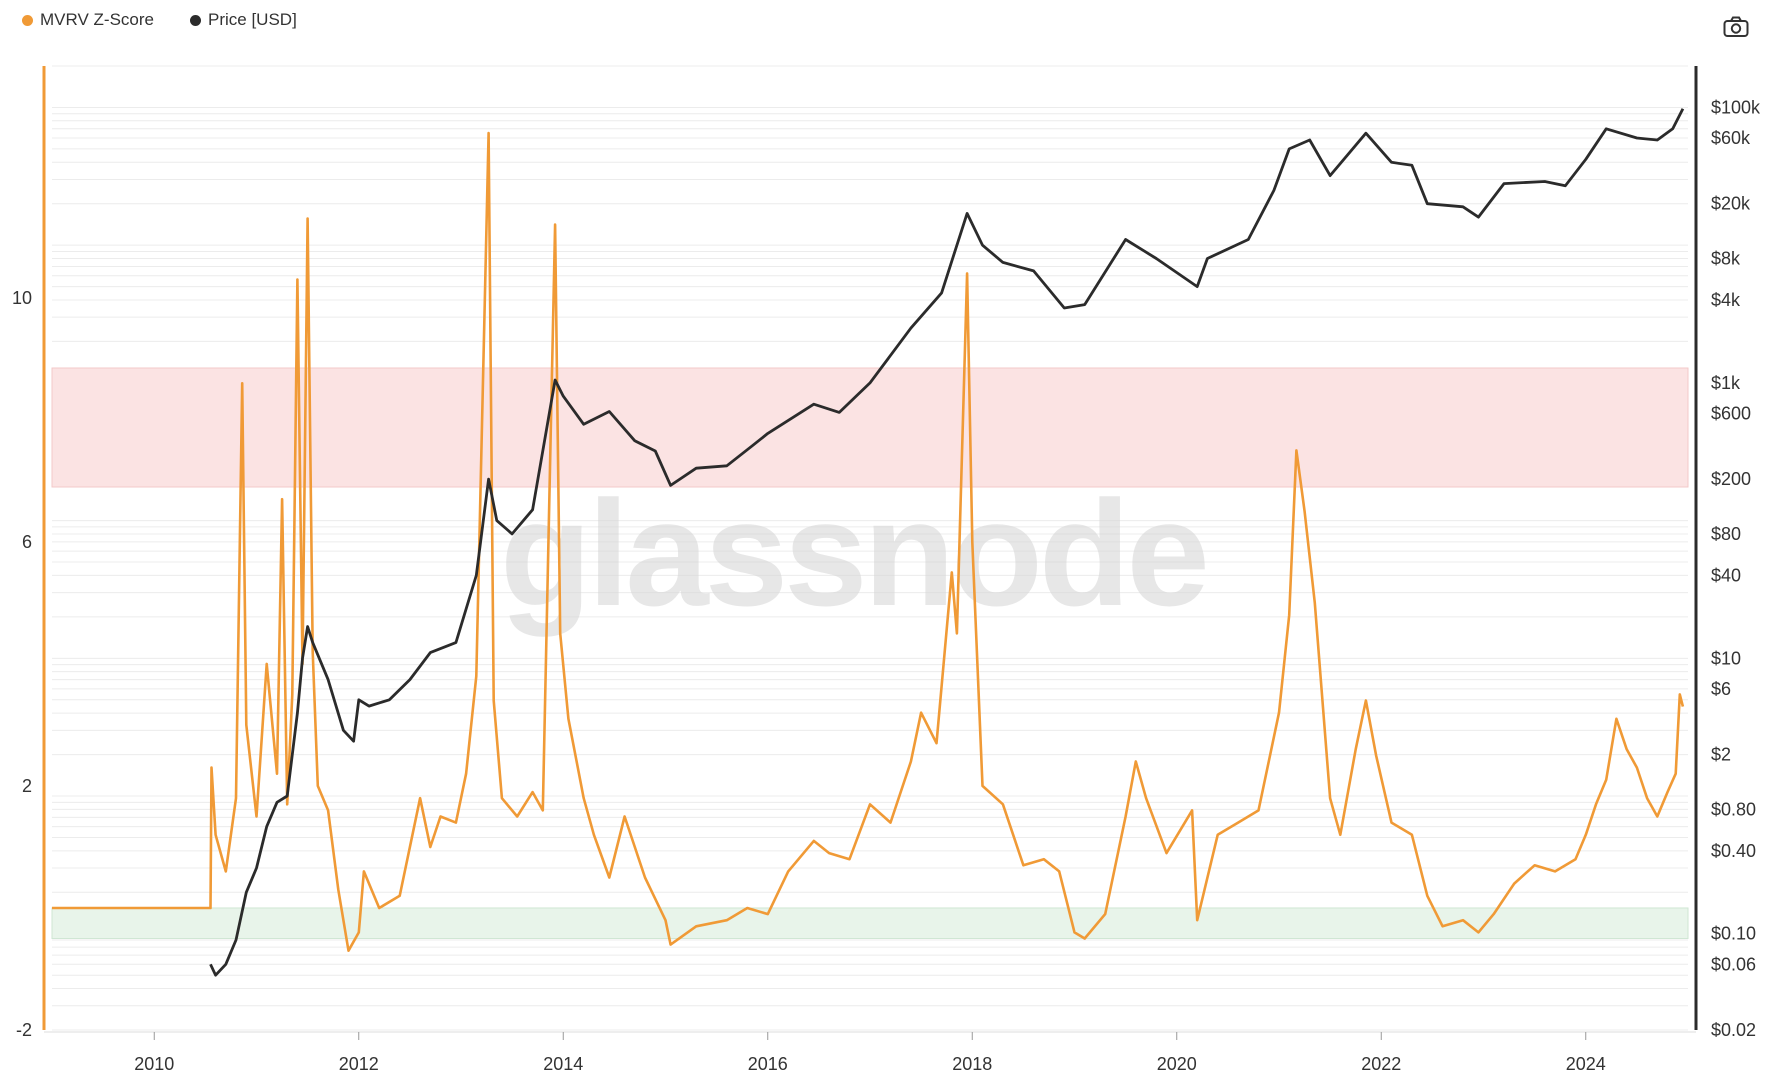 The width and height of the screenshot is (1783, 1080). I want to click on left-tick-label: -2, so click(24, 1030).